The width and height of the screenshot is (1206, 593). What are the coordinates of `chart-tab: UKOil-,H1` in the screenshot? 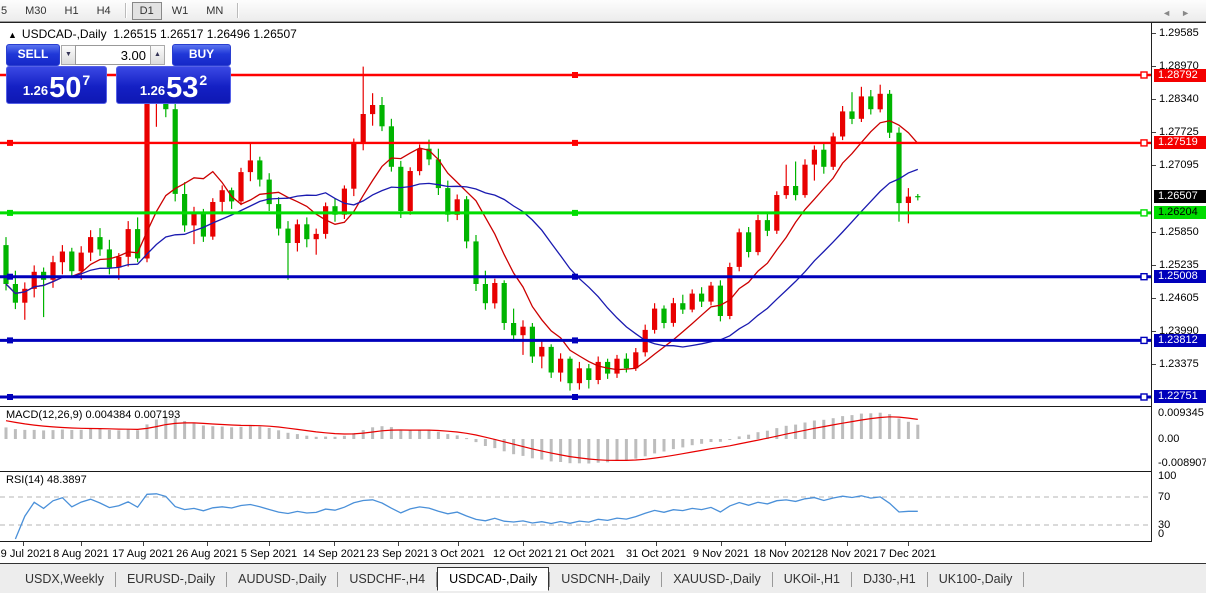 It's located at (811, 579).